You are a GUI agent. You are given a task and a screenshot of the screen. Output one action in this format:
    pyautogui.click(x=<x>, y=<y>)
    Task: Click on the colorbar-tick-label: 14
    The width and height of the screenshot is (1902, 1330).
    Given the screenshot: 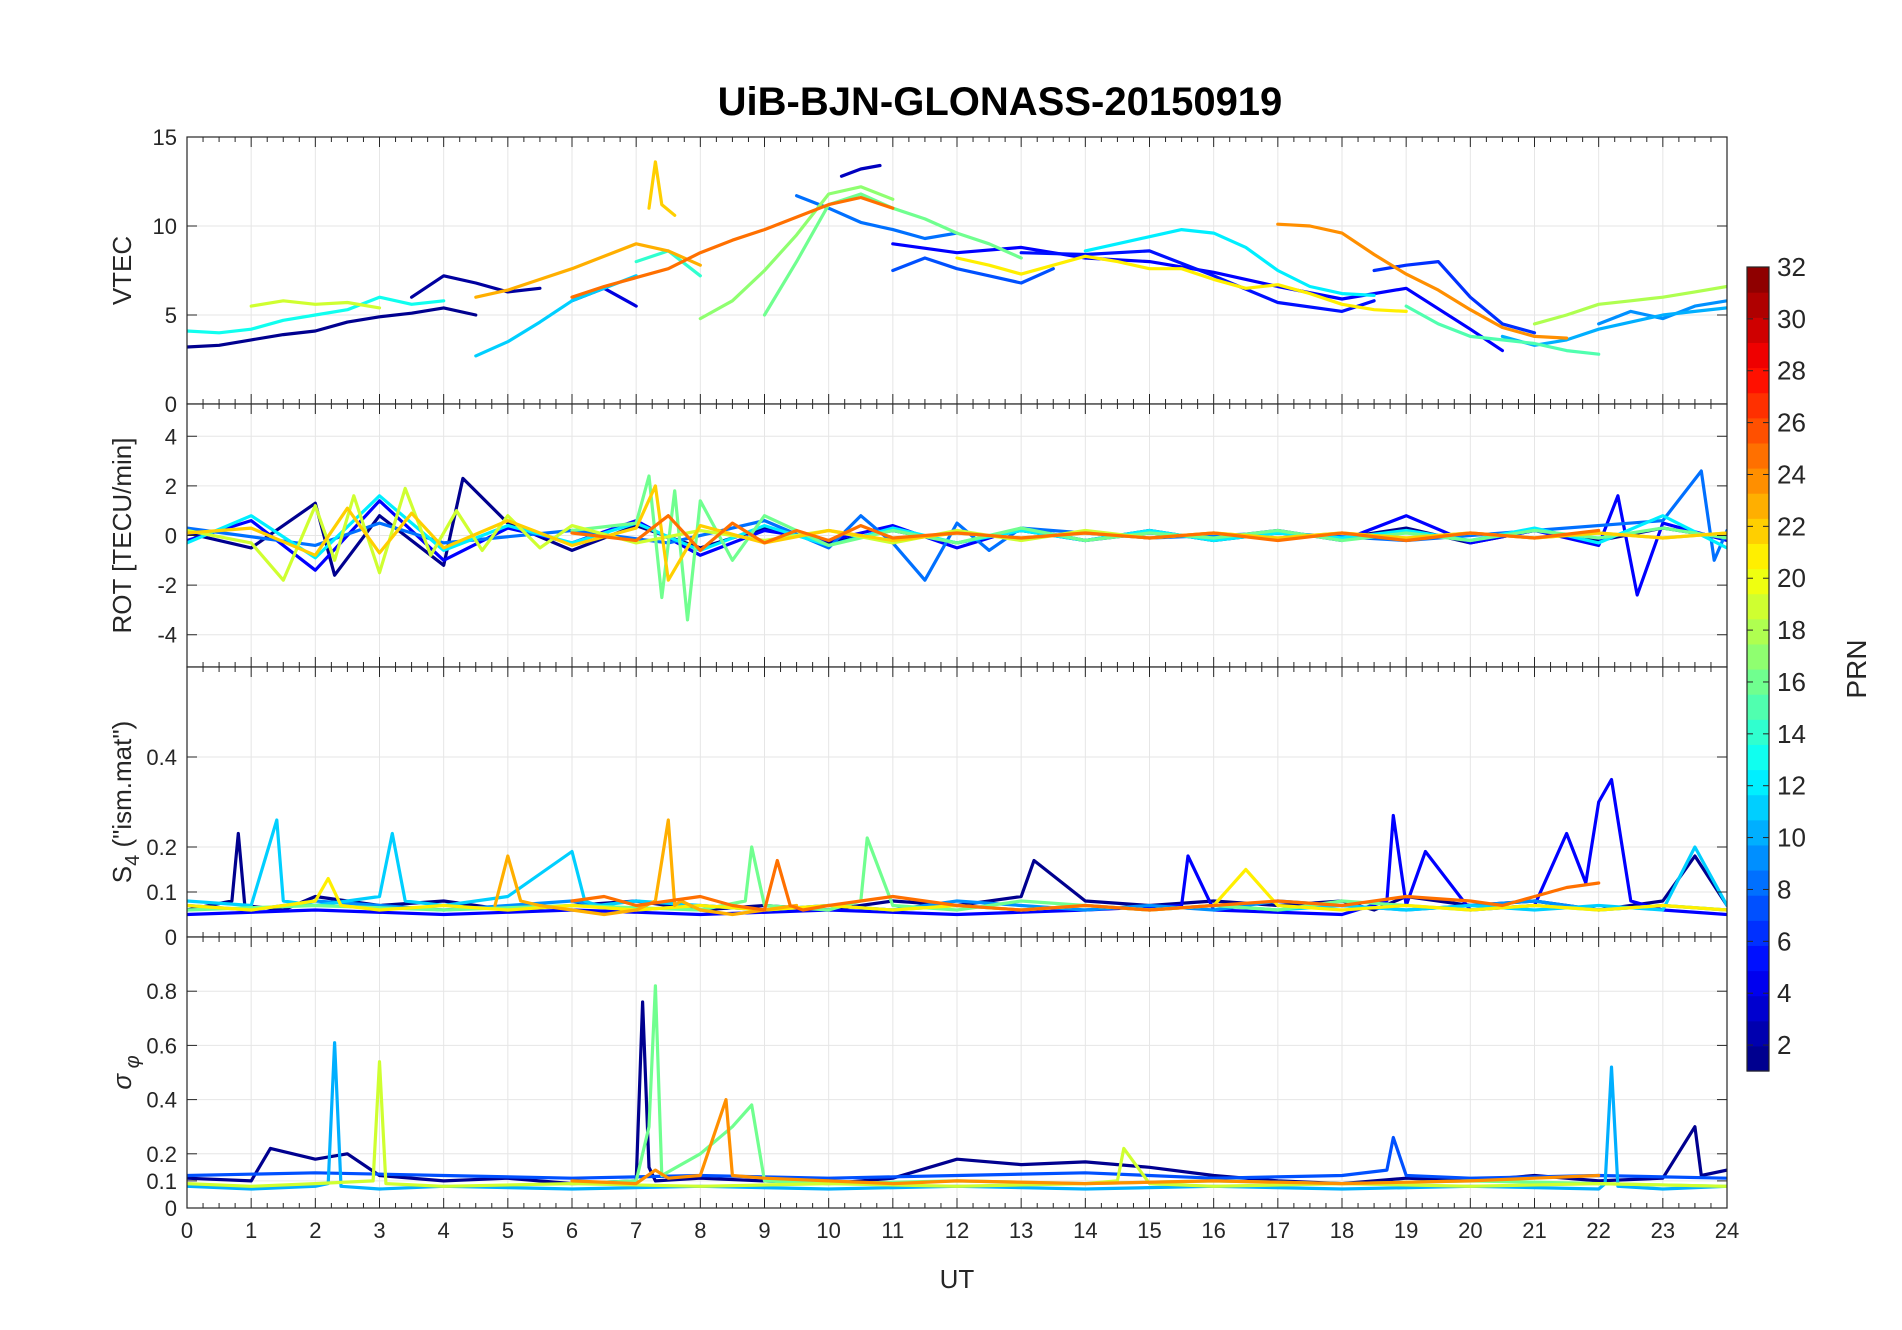 What is the action you would take?
    pyautogui.click(x=1791, y=734)
    